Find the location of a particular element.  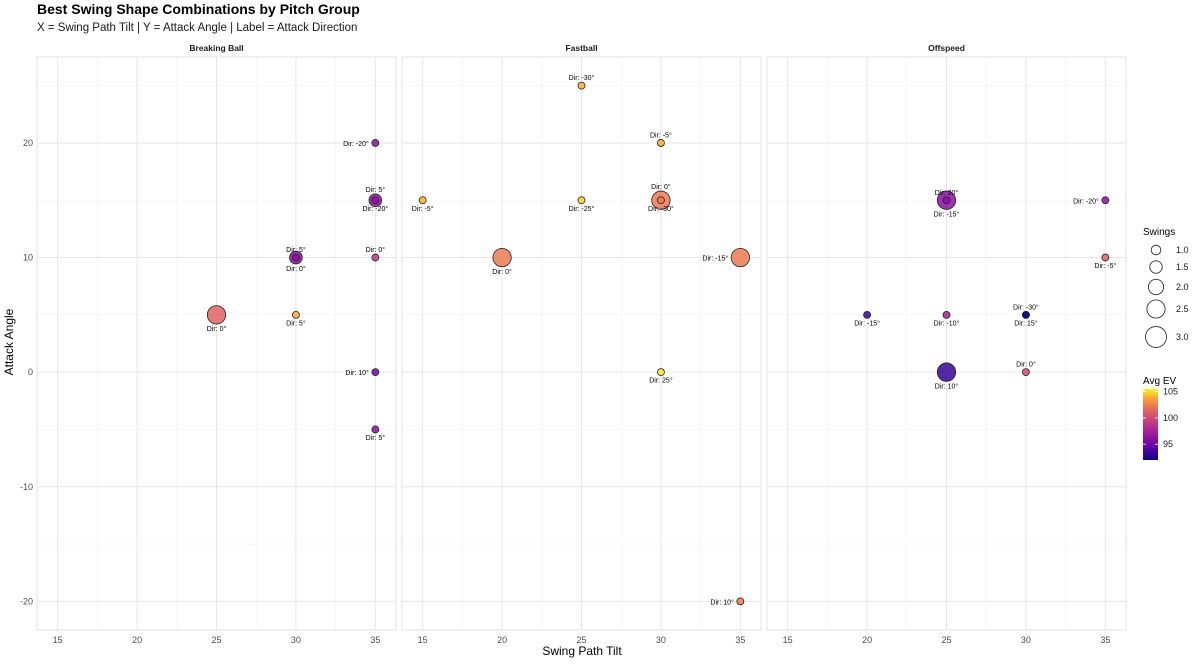

y-tick-label: 20 is located at coordinates (28, 143).